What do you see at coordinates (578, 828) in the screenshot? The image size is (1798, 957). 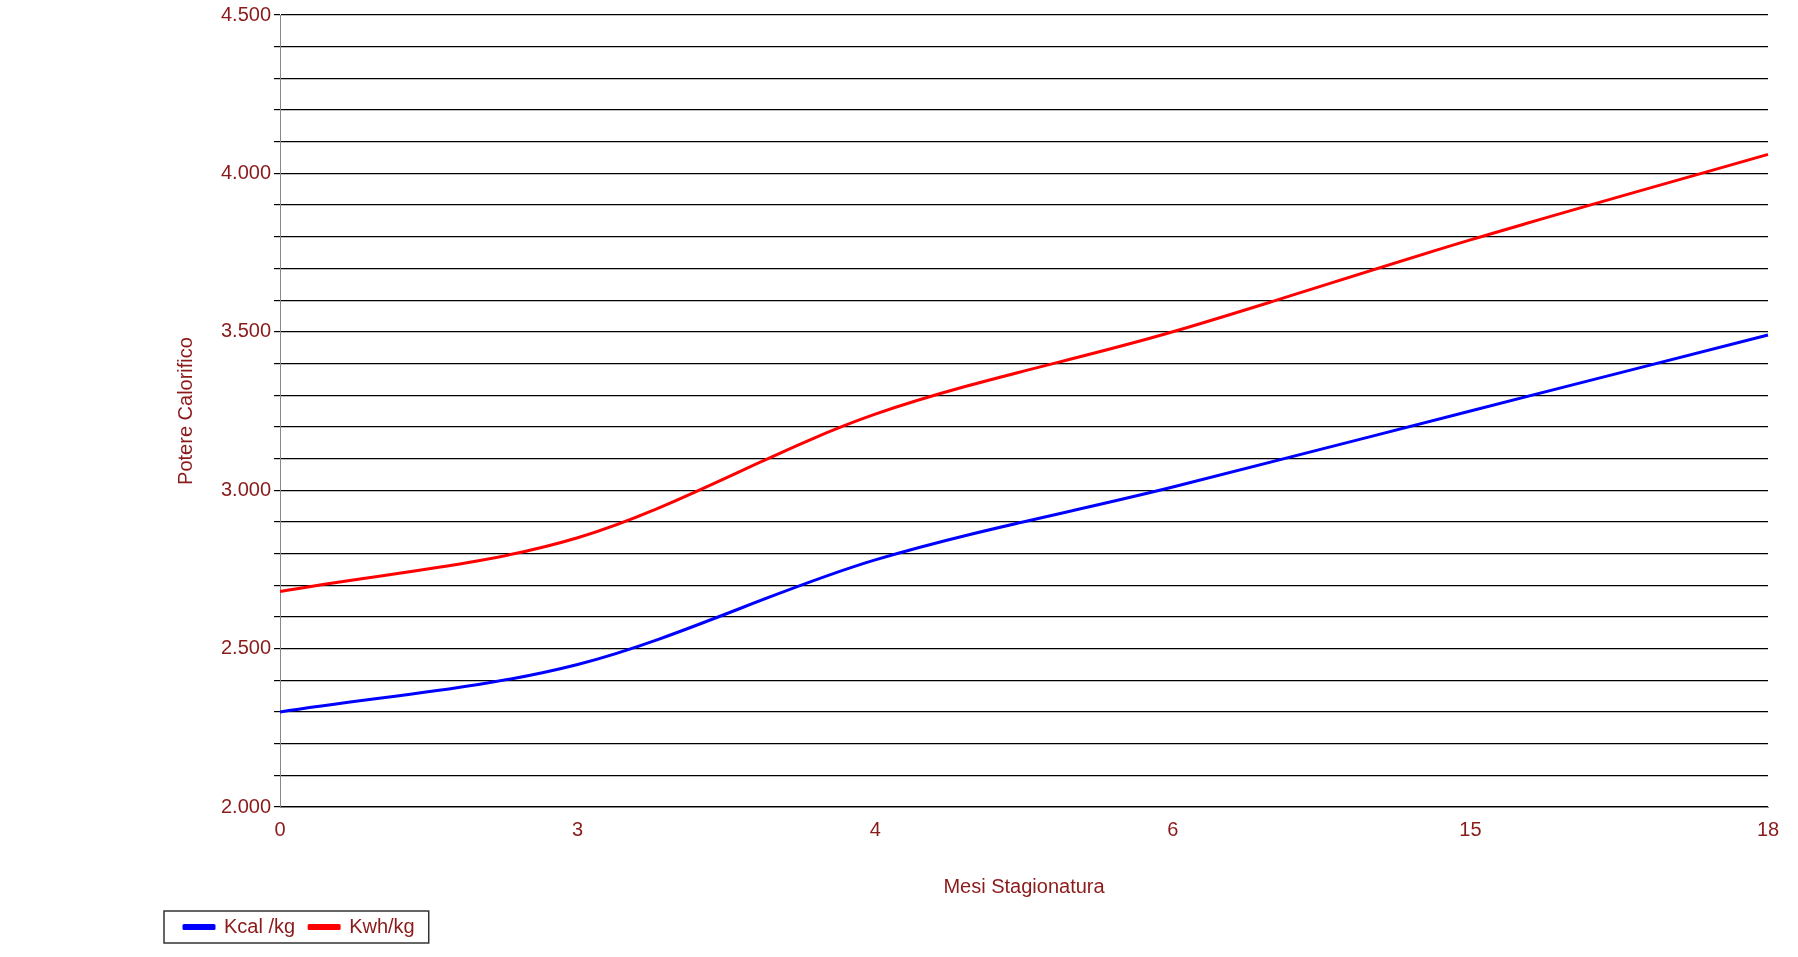 I see `x-tick-label: 3` at bounding box center [578, 828].